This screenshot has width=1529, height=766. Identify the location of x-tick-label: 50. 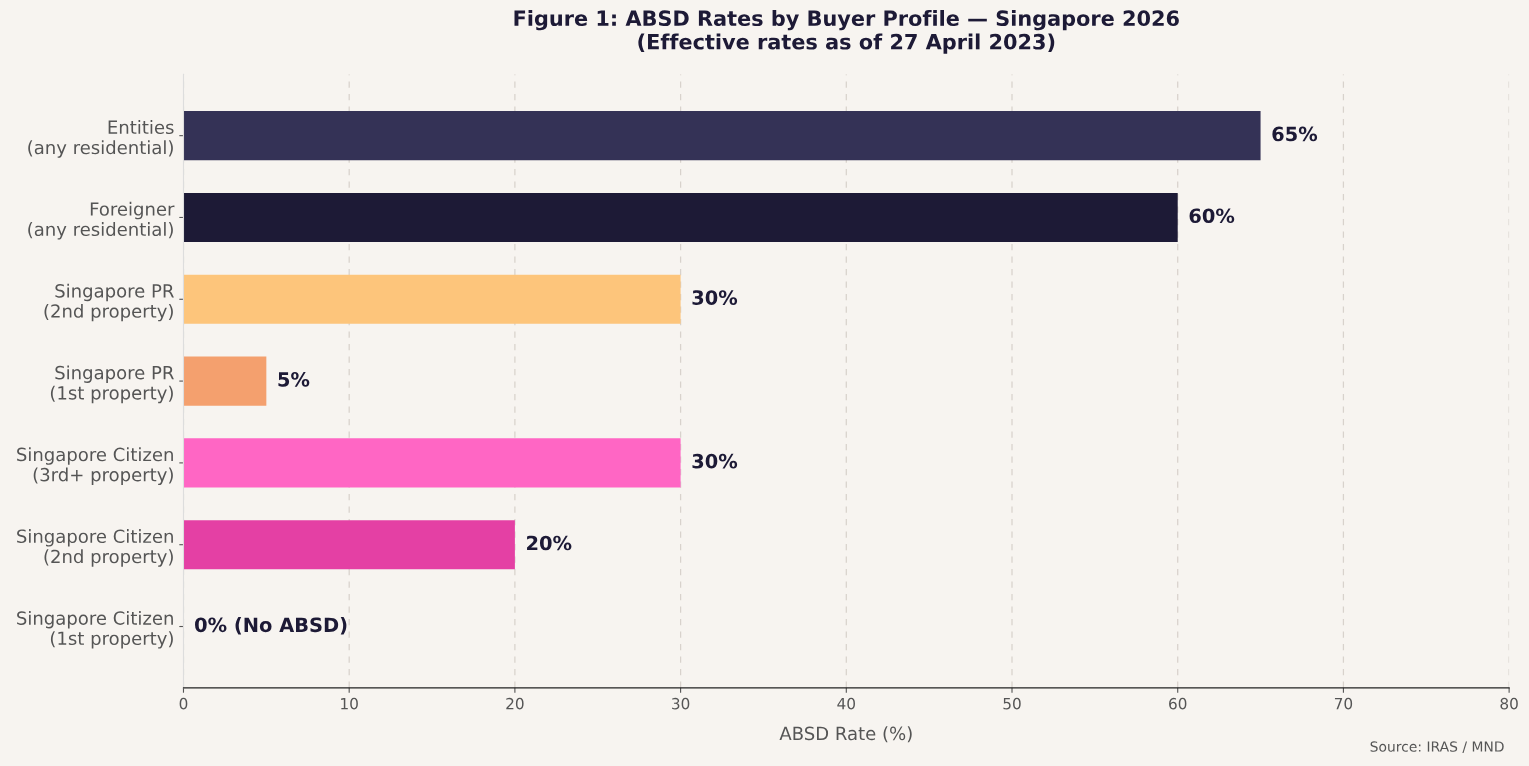
(1012, 703).